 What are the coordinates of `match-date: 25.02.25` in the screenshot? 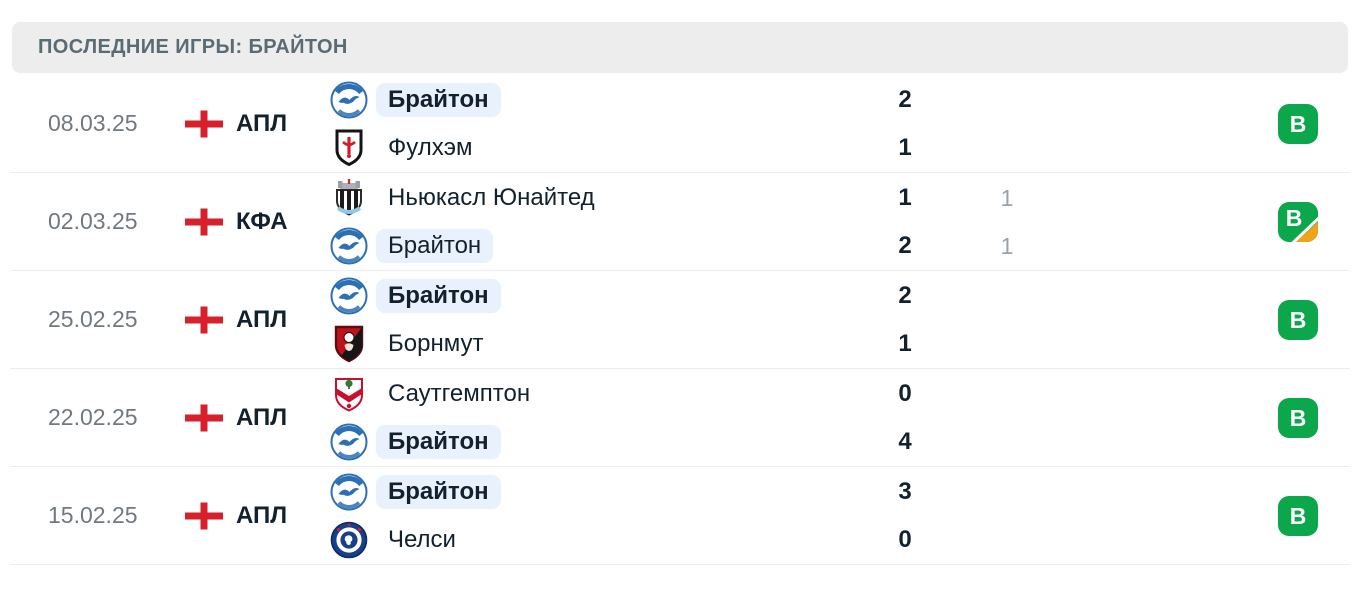 It's located at (93, 319).